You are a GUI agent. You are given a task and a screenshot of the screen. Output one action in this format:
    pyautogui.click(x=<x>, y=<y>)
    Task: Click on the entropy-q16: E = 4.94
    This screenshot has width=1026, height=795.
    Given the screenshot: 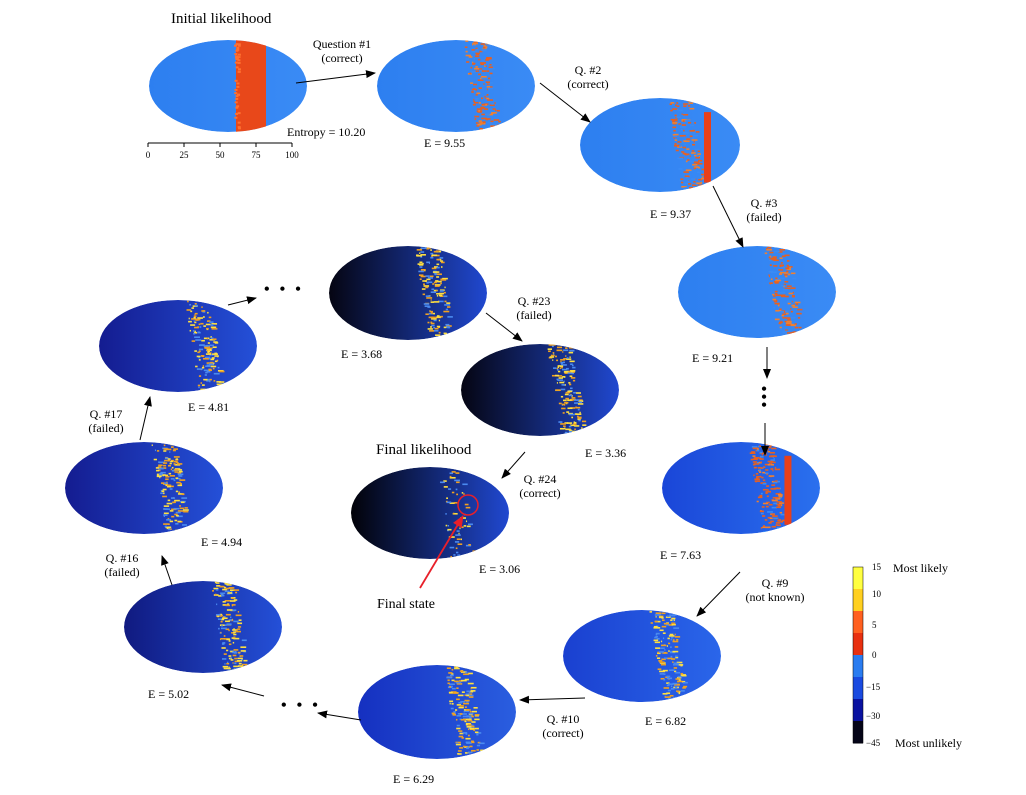 What is the action you would take?
    pyautogui.click(x=222, y=542)
    